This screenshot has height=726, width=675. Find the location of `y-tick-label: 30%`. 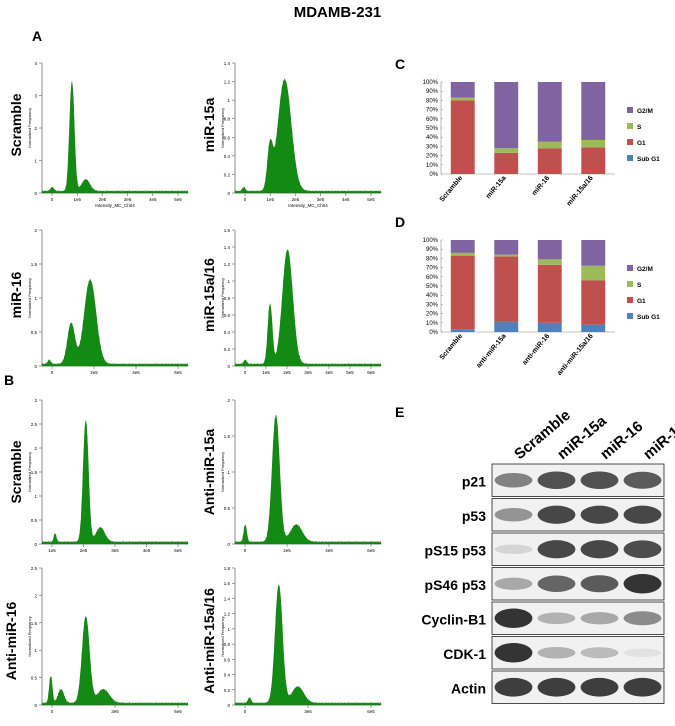

y-tick-label: 30% is located at coordinates (432, 305).